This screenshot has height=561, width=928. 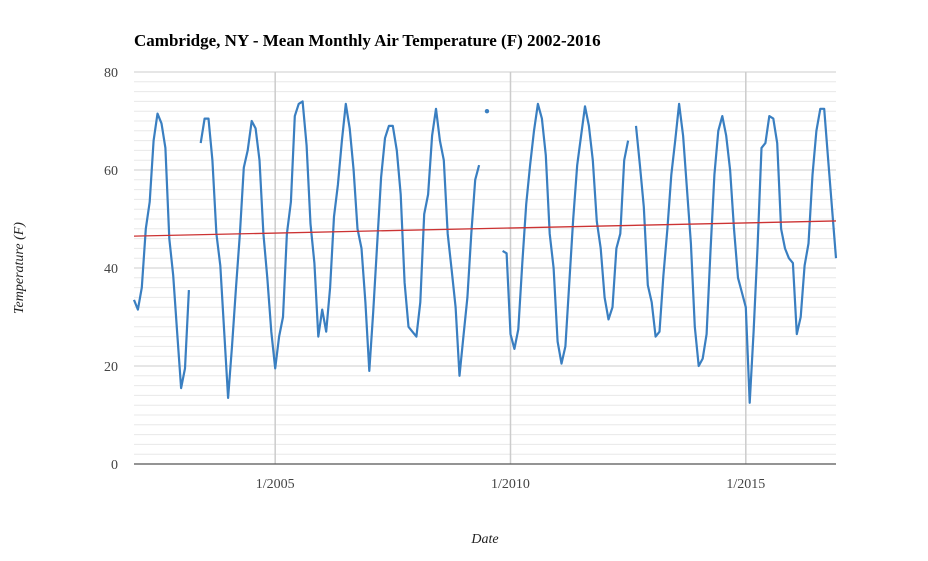 I want to click on y-axis-label: Temperature (F), so click(x=19, y=268).